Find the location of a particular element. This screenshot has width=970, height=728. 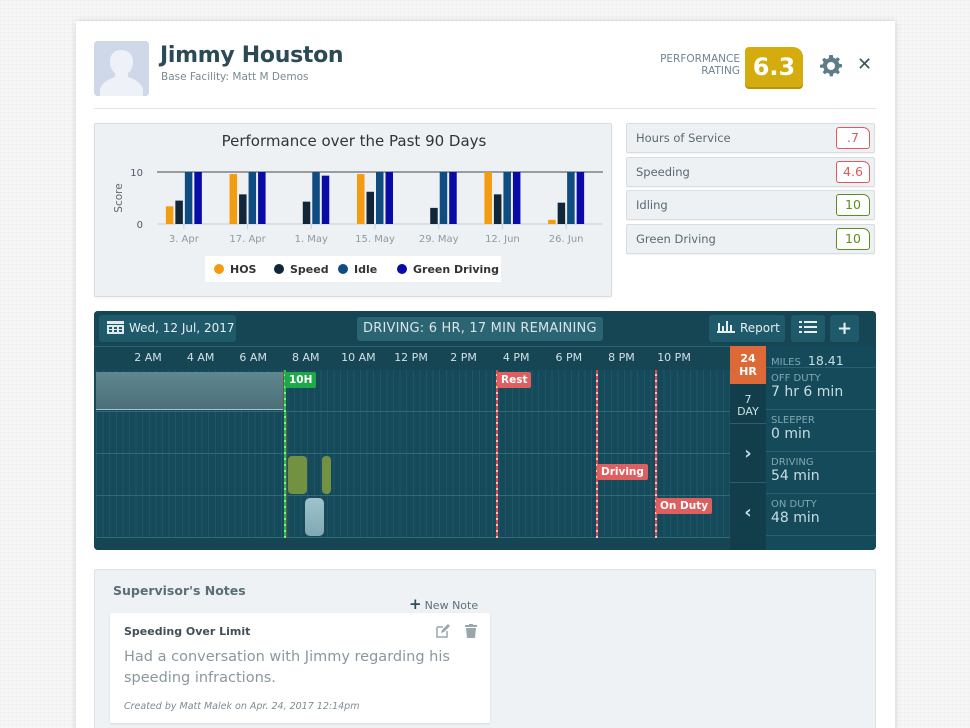

edit-note-icon is located at coordinates (443, 631).